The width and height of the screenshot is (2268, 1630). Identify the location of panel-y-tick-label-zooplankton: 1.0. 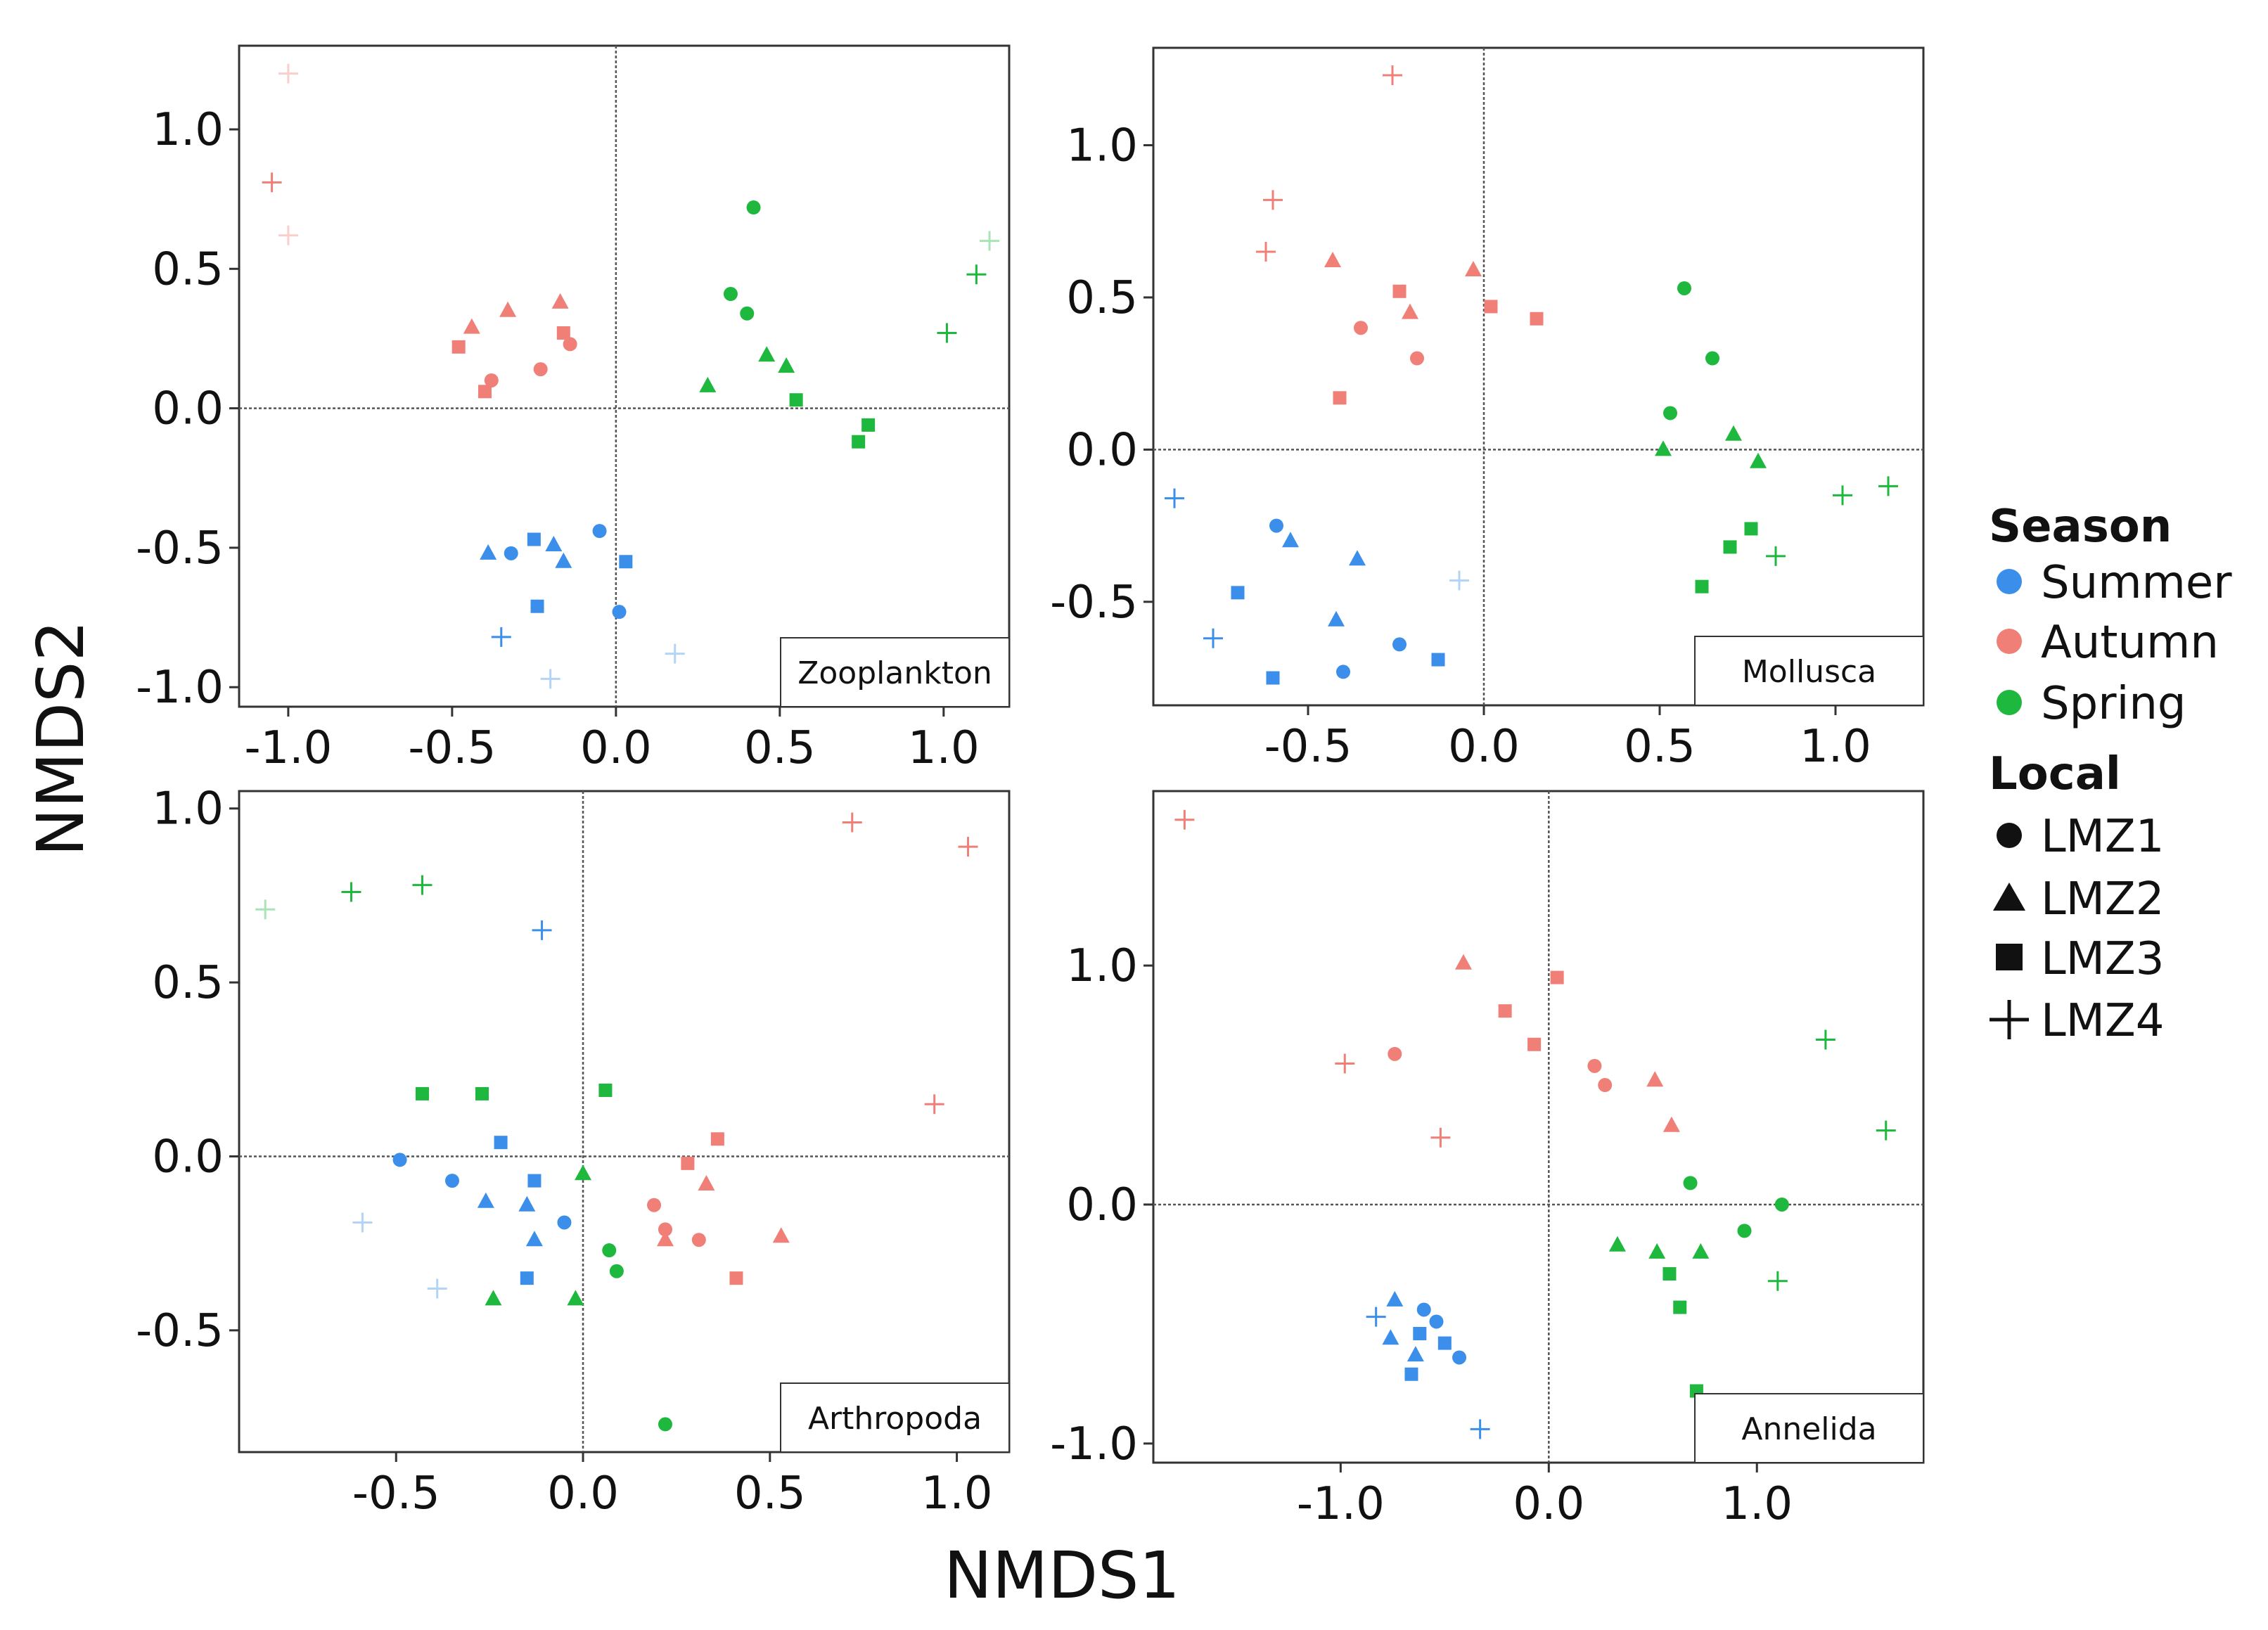
(188, 130).